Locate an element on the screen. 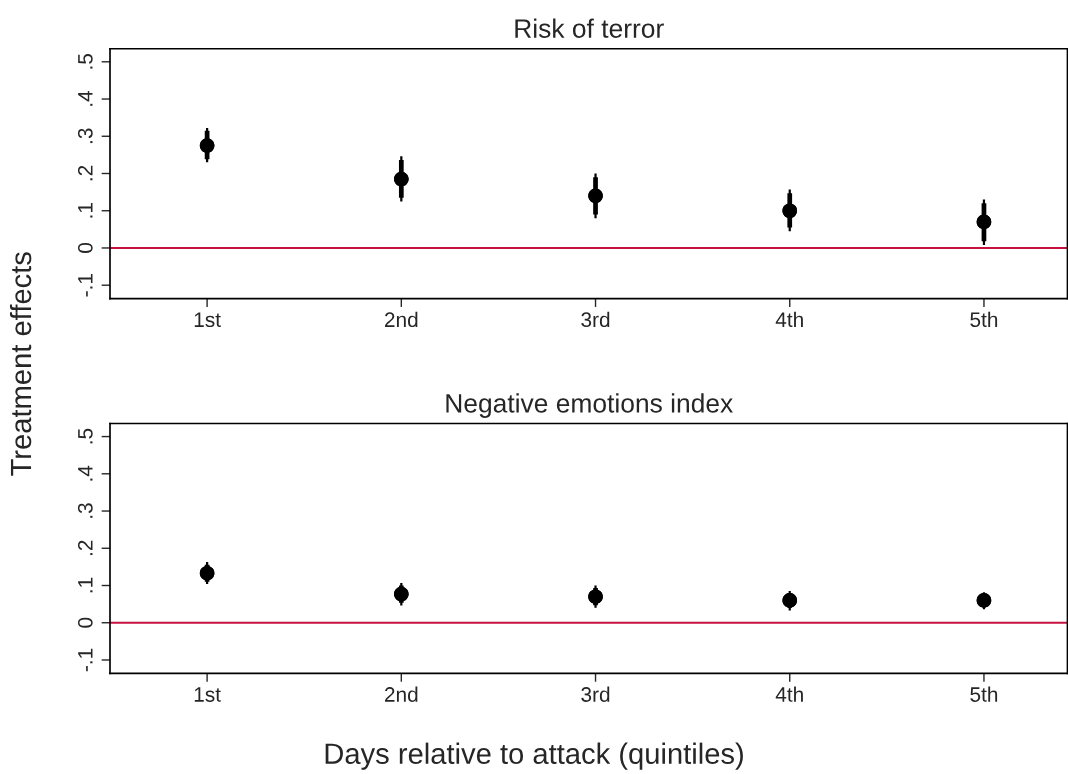 This screenshot has height=774, width=1068. x-axis-title: Days relative to attack (quintiles) is located at coordinates (534, 756).